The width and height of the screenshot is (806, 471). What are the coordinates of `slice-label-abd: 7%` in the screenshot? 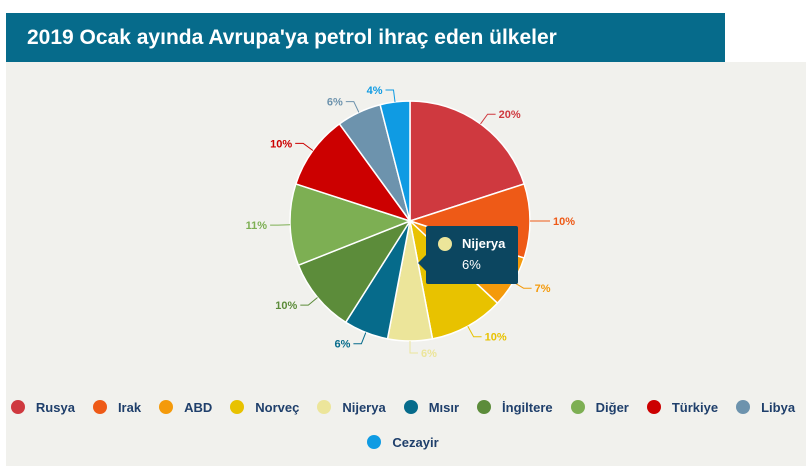 It's located at (543, 289).